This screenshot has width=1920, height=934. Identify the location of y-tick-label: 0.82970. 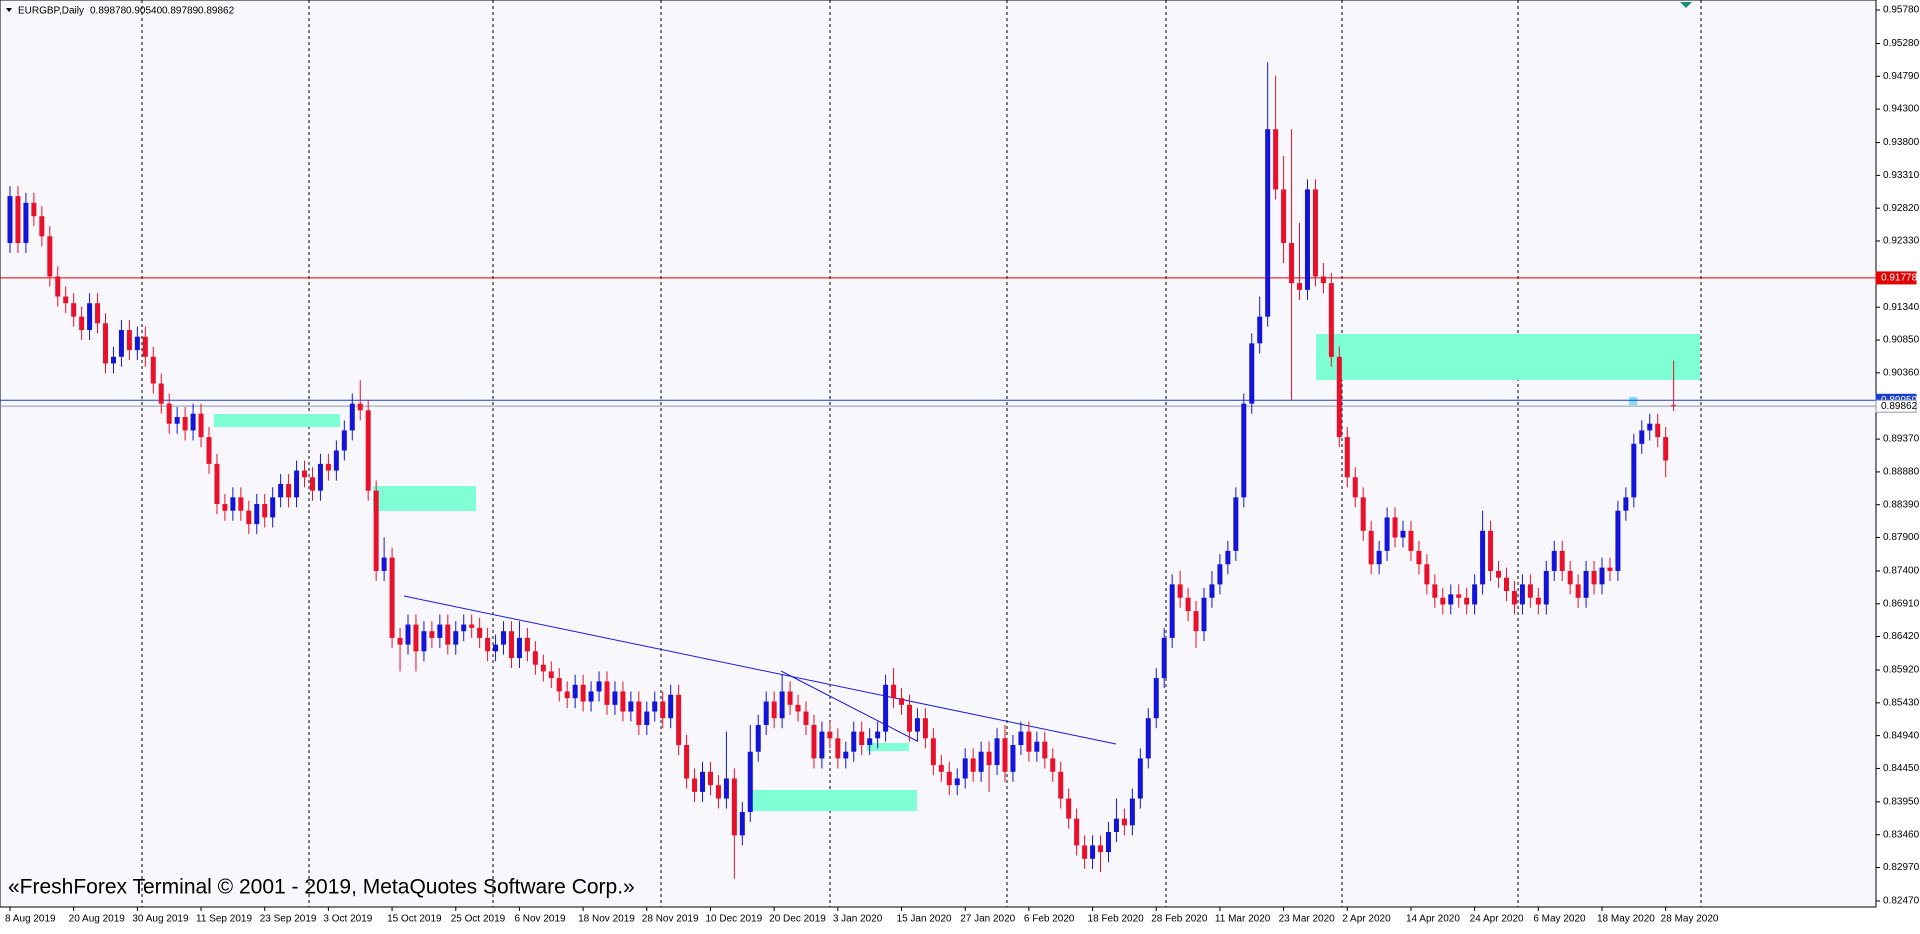
(1901, 867).